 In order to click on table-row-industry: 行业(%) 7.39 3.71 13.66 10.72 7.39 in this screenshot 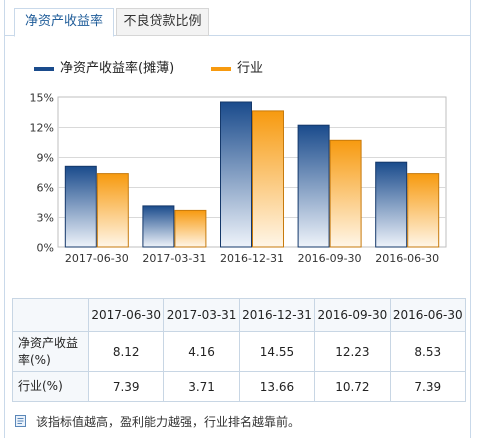, I will do `click(239, 386)`.